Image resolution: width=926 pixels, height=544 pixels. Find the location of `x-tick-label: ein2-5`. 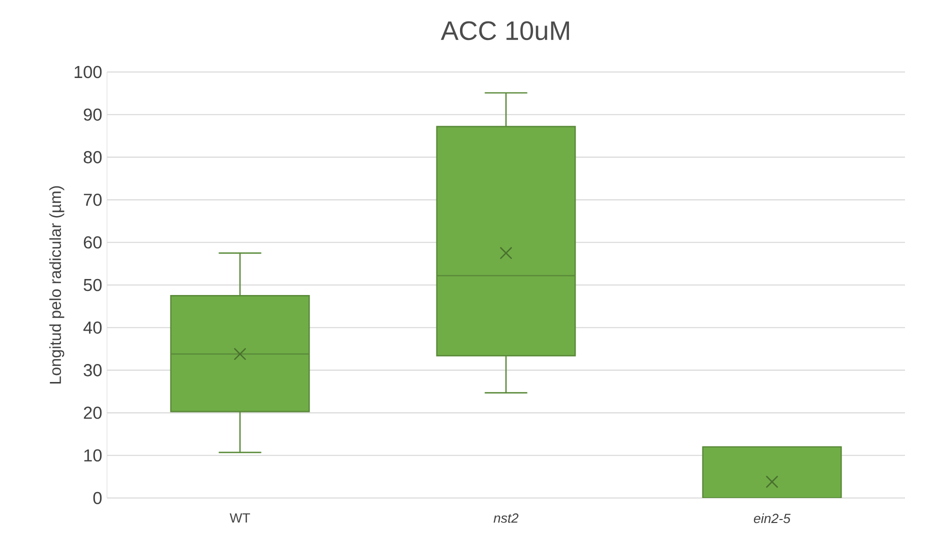

x-tick-label: ein2-5 is located at coordinates (772, 518).